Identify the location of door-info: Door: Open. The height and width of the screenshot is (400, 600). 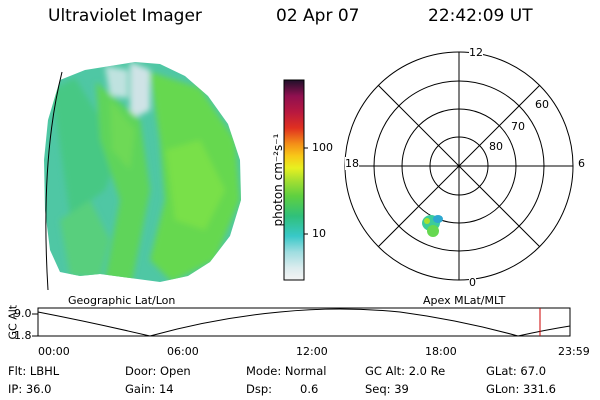
(158, 371).